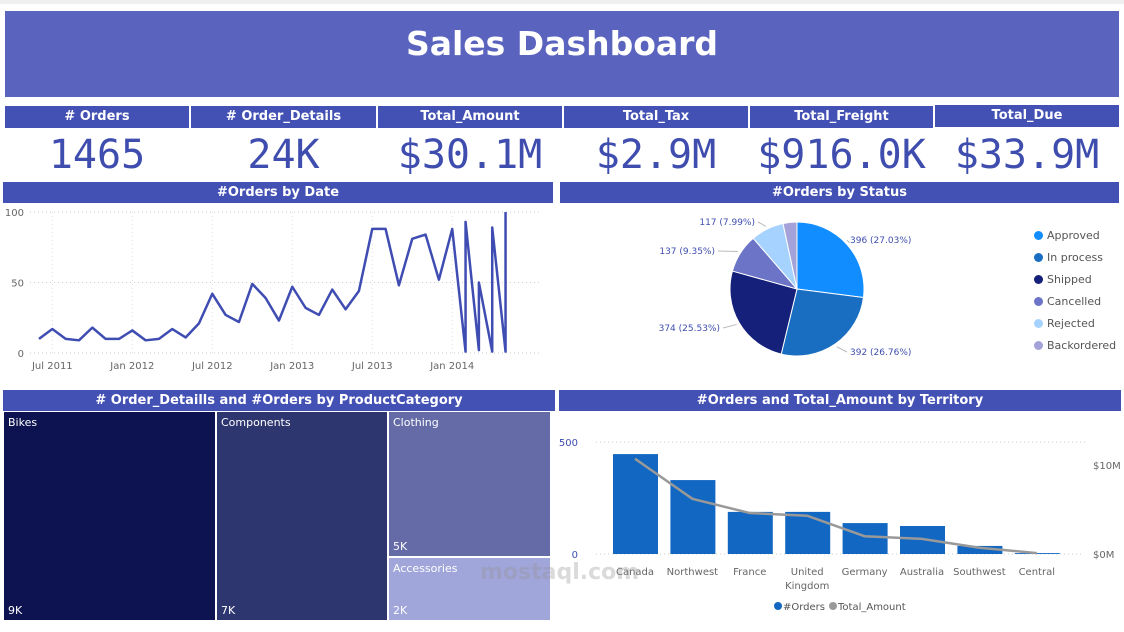  I want to click on pie-chart-header: #Orders by Status, so click(839, 192).